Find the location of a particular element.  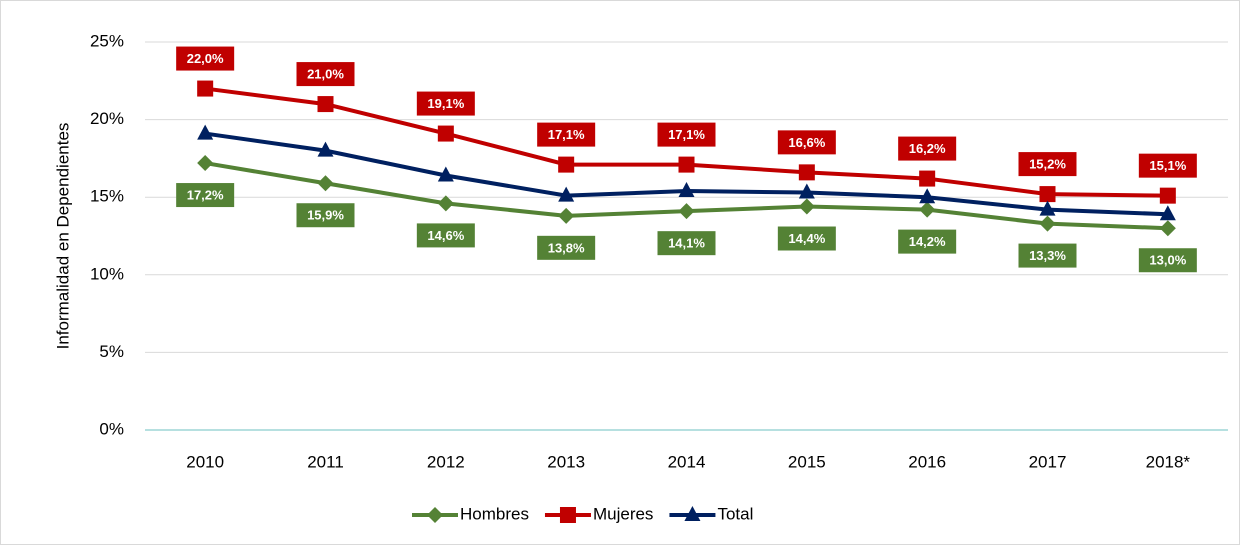

value-label: 22,0% is located at coordinates (205, 58).